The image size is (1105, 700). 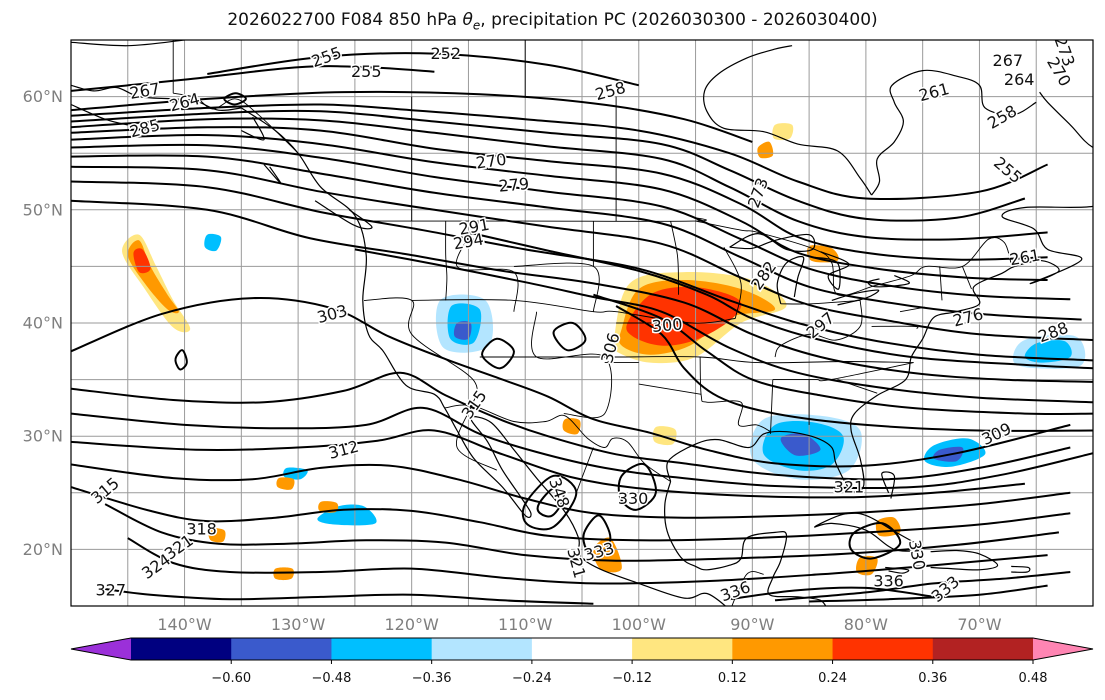 I want to click on colorbar-tick-label: −0.36, so click(x=432, y=678).